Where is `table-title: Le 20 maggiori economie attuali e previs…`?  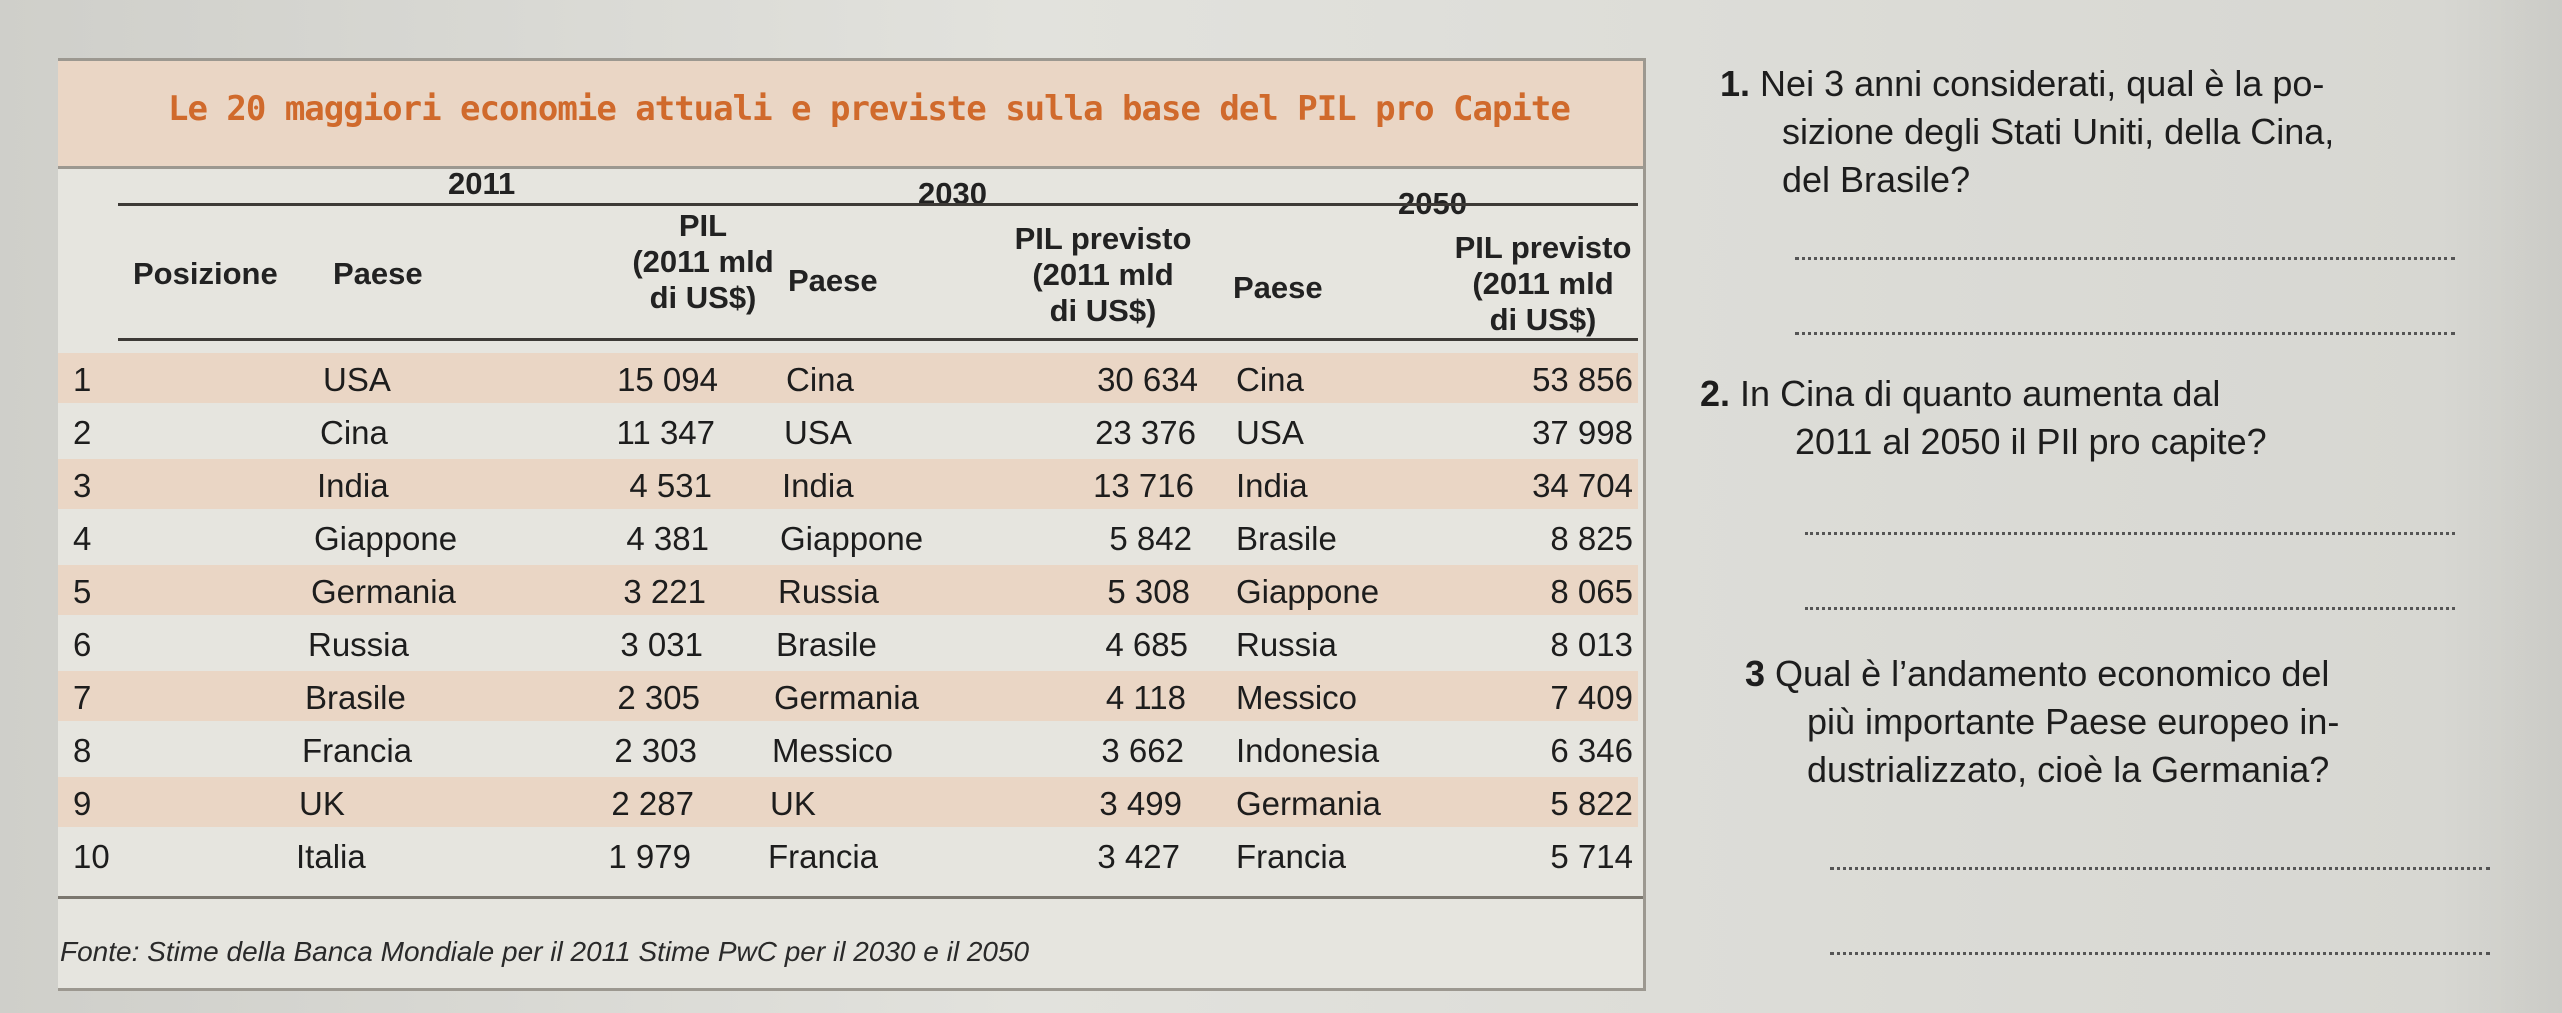 table-title: Le 20 maggiori economie attuali e previs… is located at coordinates (869, 109).